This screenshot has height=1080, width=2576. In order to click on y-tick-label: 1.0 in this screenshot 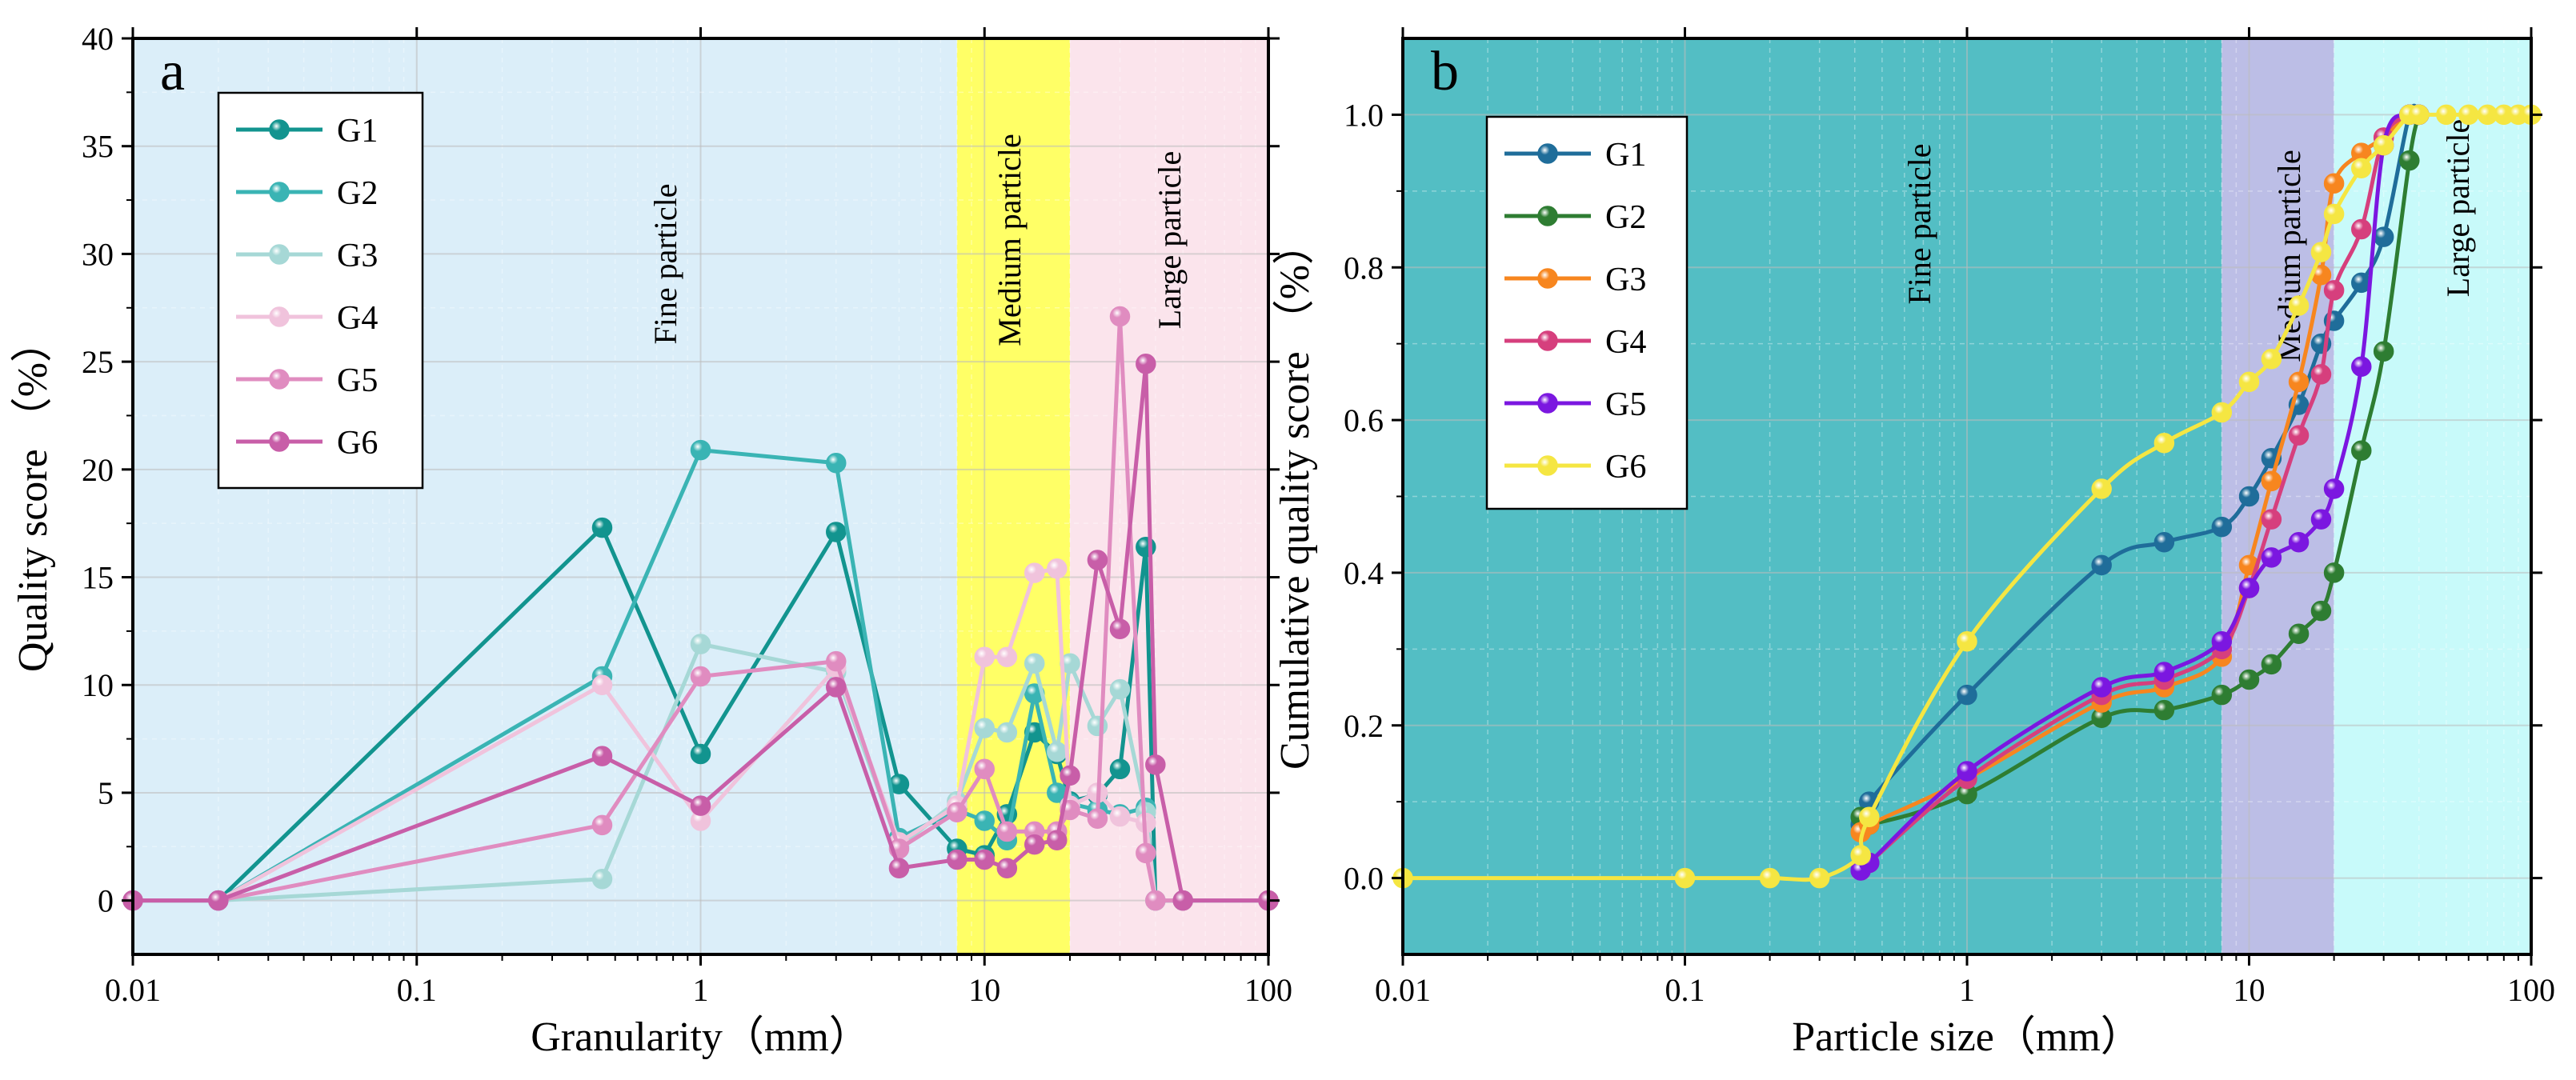, I will do `click(1364, 115)`.